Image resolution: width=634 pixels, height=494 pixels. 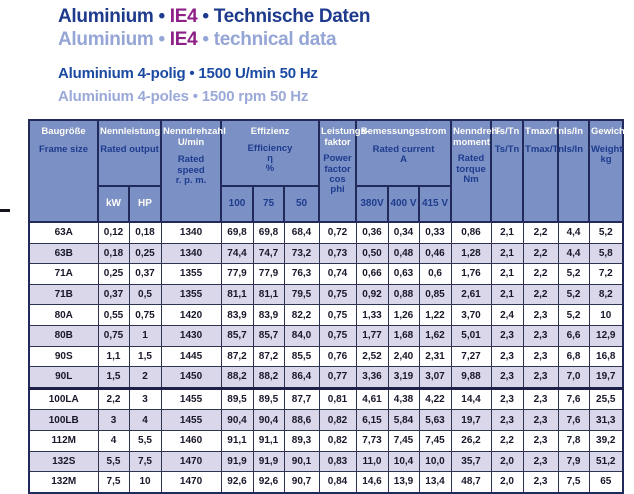 What do you see at coordinates (337, 356) in the screenshot?
I see `data-cell: 0,76` at bounding box center [337, 356].